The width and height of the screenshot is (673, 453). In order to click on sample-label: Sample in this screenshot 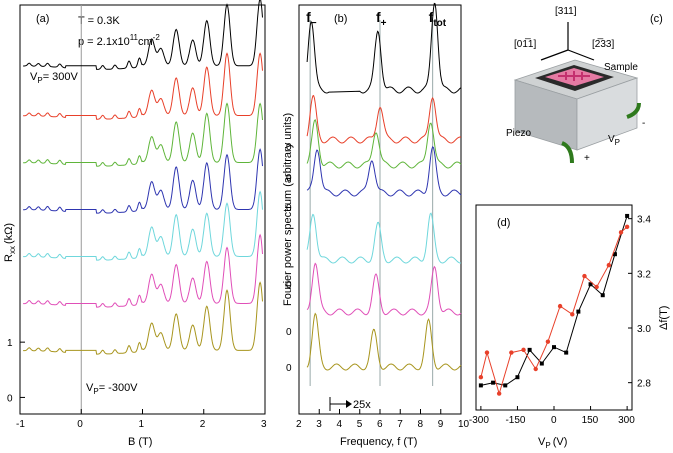, I will do `click(621, 67)`.